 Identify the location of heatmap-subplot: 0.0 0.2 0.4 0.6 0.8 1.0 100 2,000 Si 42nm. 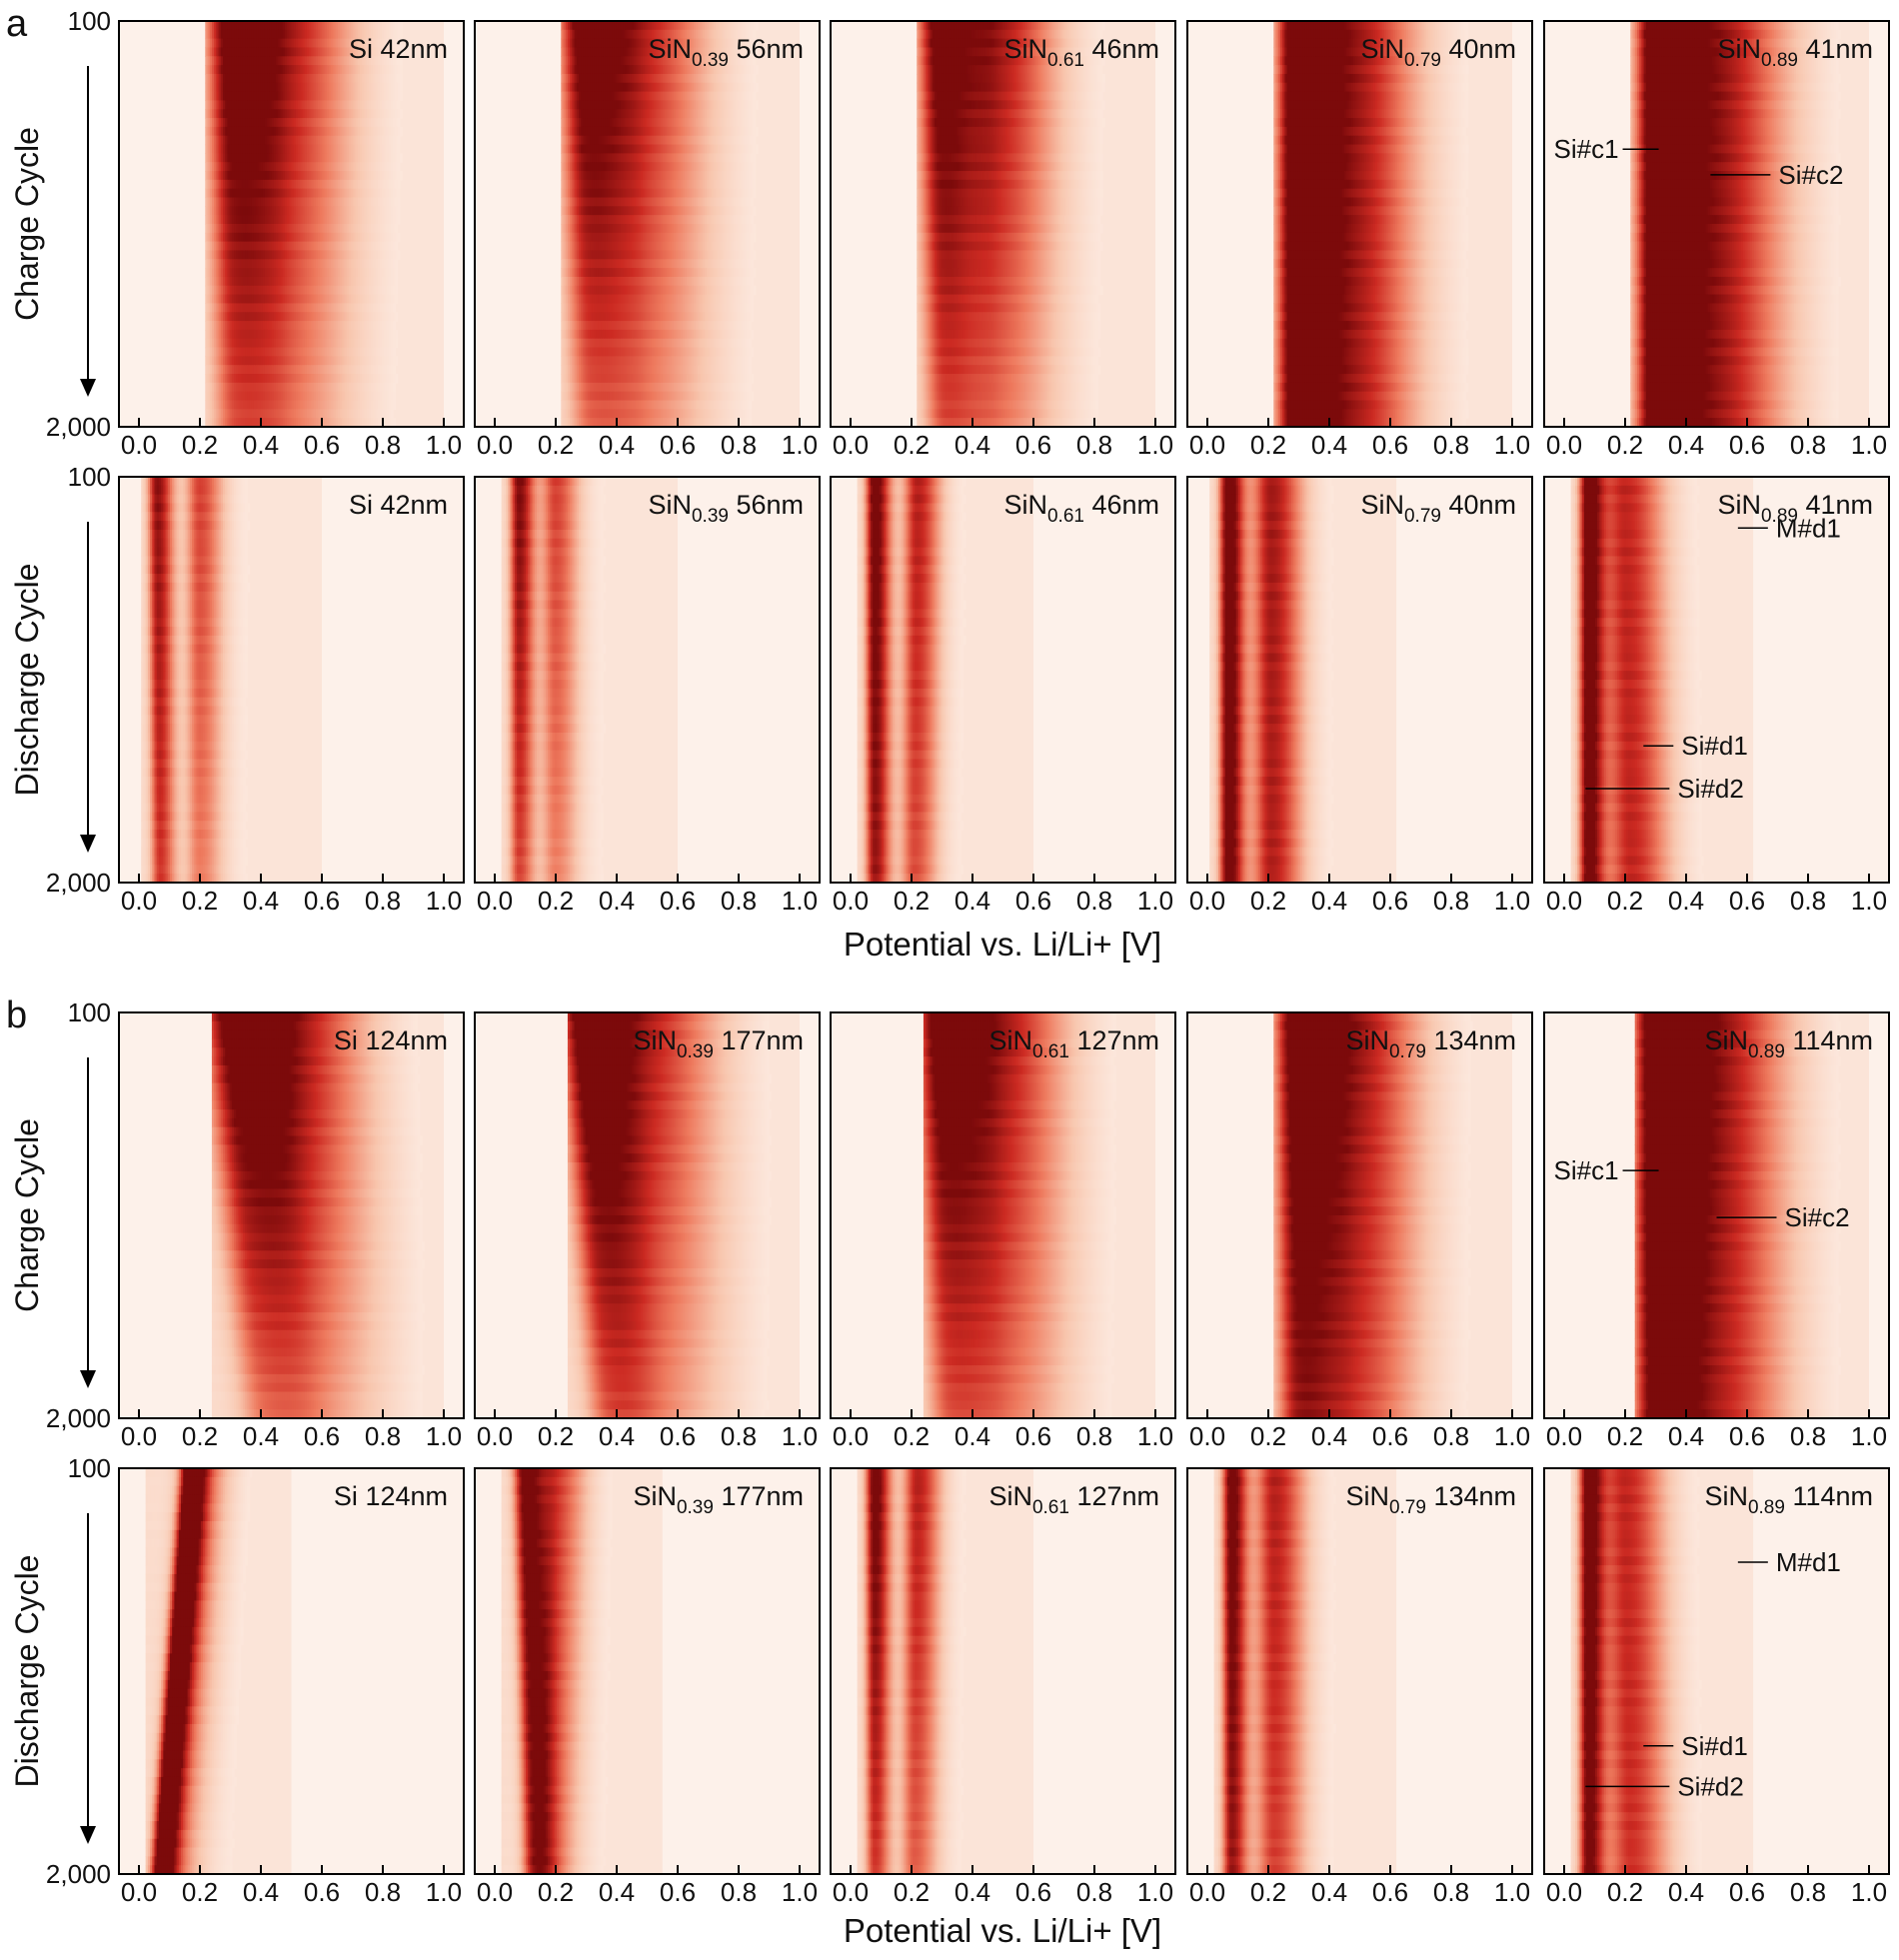
(255, 233).